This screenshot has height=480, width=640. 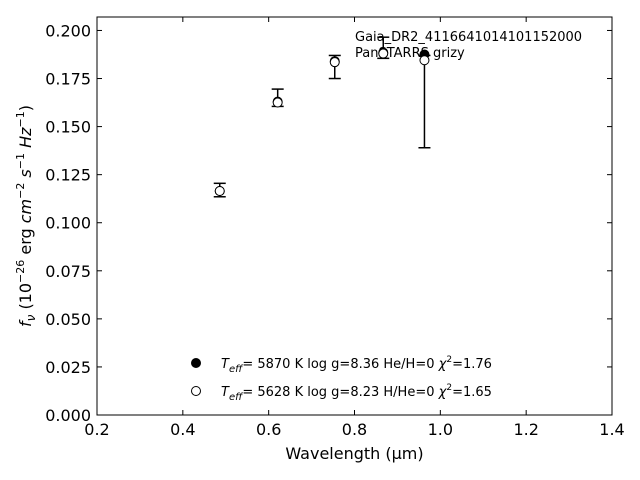 What do you see at coordinates (68, 79) in the screenshot?
I see `y-tick-label: 0.175` at bounding box center [68, 79].